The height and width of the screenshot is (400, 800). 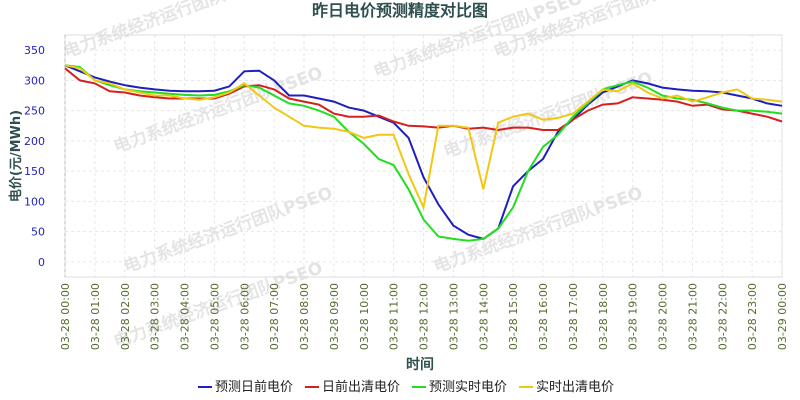 What do you see at coordinates (34, 201) in the screenshot?
I see `y-tick-label: 100` at bounding box center [34, 201].